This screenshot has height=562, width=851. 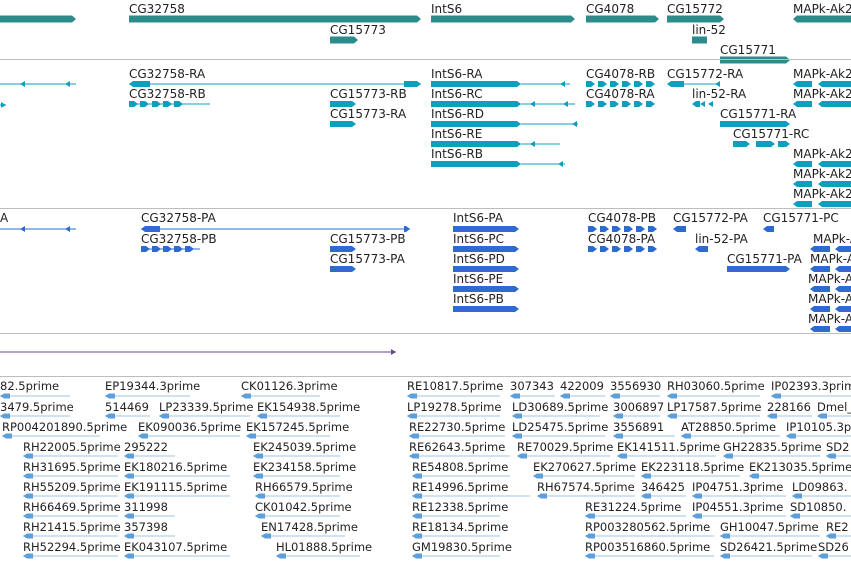 I want to click on transcript-label: CG4078-RA, so click(x=620, y=94).